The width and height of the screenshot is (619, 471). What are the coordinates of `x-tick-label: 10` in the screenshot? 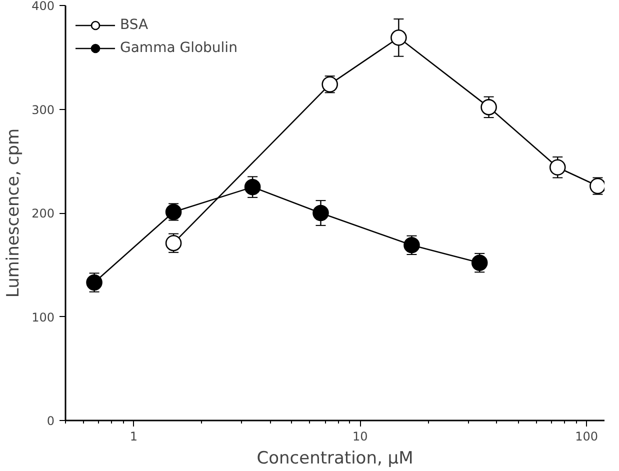 It's located at (360, 437).